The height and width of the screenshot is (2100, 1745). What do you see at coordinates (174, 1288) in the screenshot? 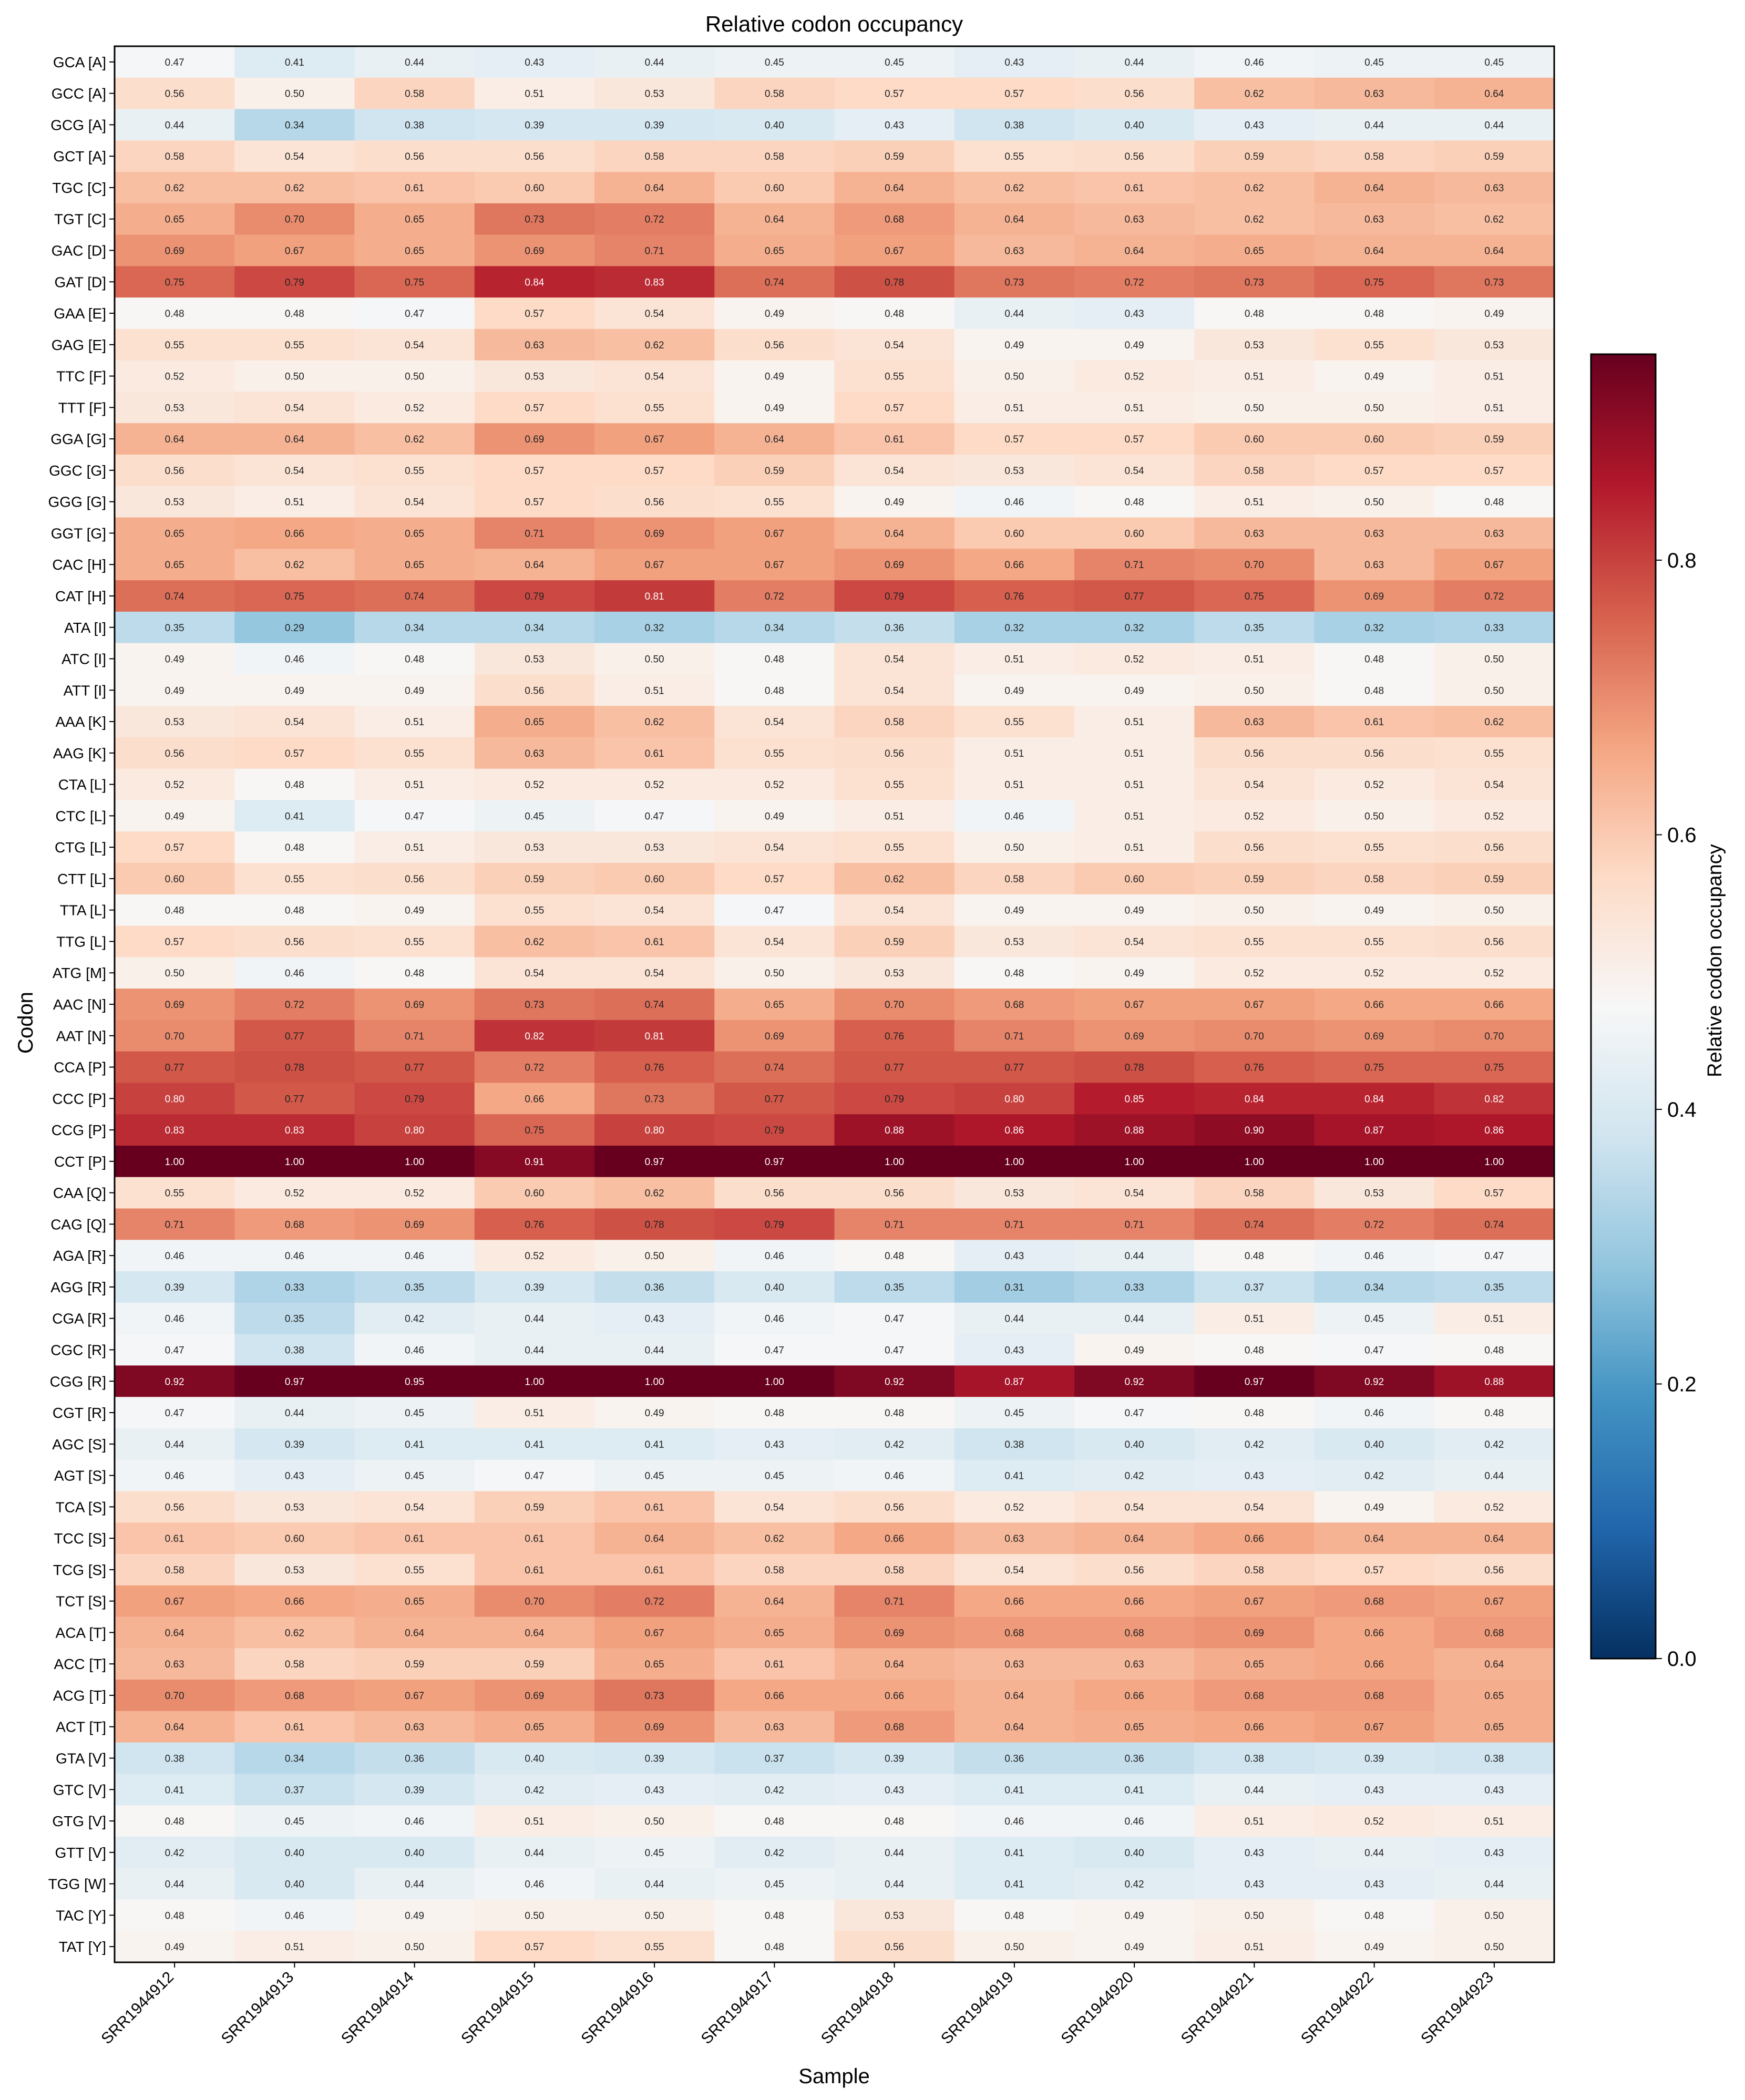
I see `cell-value-label: 0.39` at bounding box center [174, 1288].